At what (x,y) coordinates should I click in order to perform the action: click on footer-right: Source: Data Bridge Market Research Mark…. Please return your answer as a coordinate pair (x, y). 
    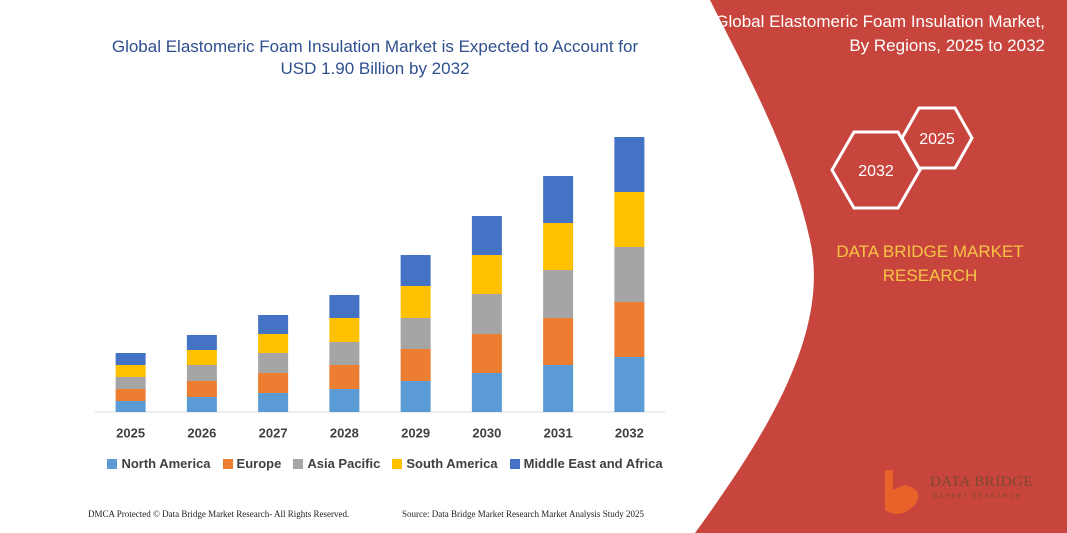
    Looking at the image, I should click on (523, 514).